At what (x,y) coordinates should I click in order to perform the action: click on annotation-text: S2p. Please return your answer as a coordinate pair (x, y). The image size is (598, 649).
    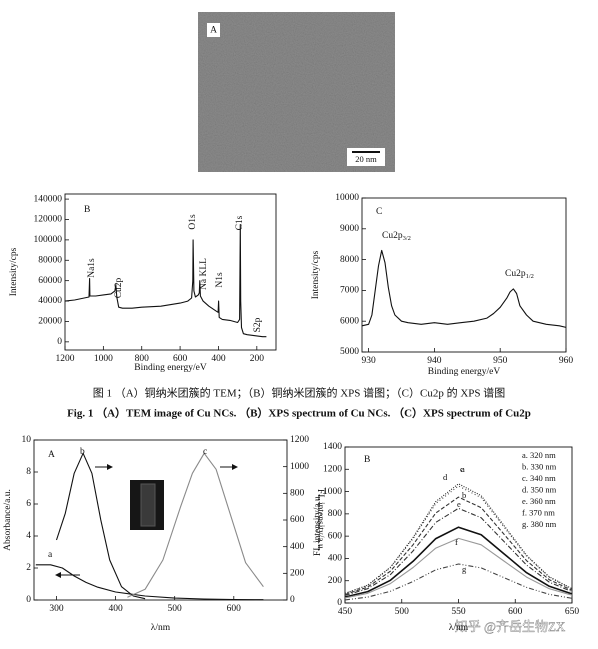
    Looking at the image, I should click on (258, 324).